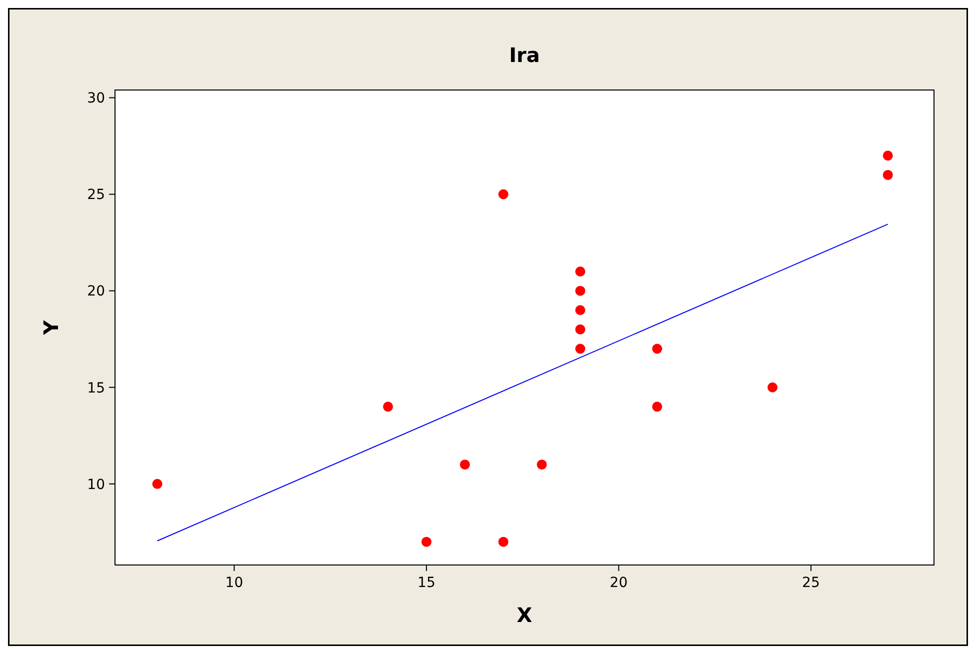 This screenshot has height=654, width=976. Describe the element at coordinates (96, 98) in the screenshot. I see `y-tick-label: 30` at that location.